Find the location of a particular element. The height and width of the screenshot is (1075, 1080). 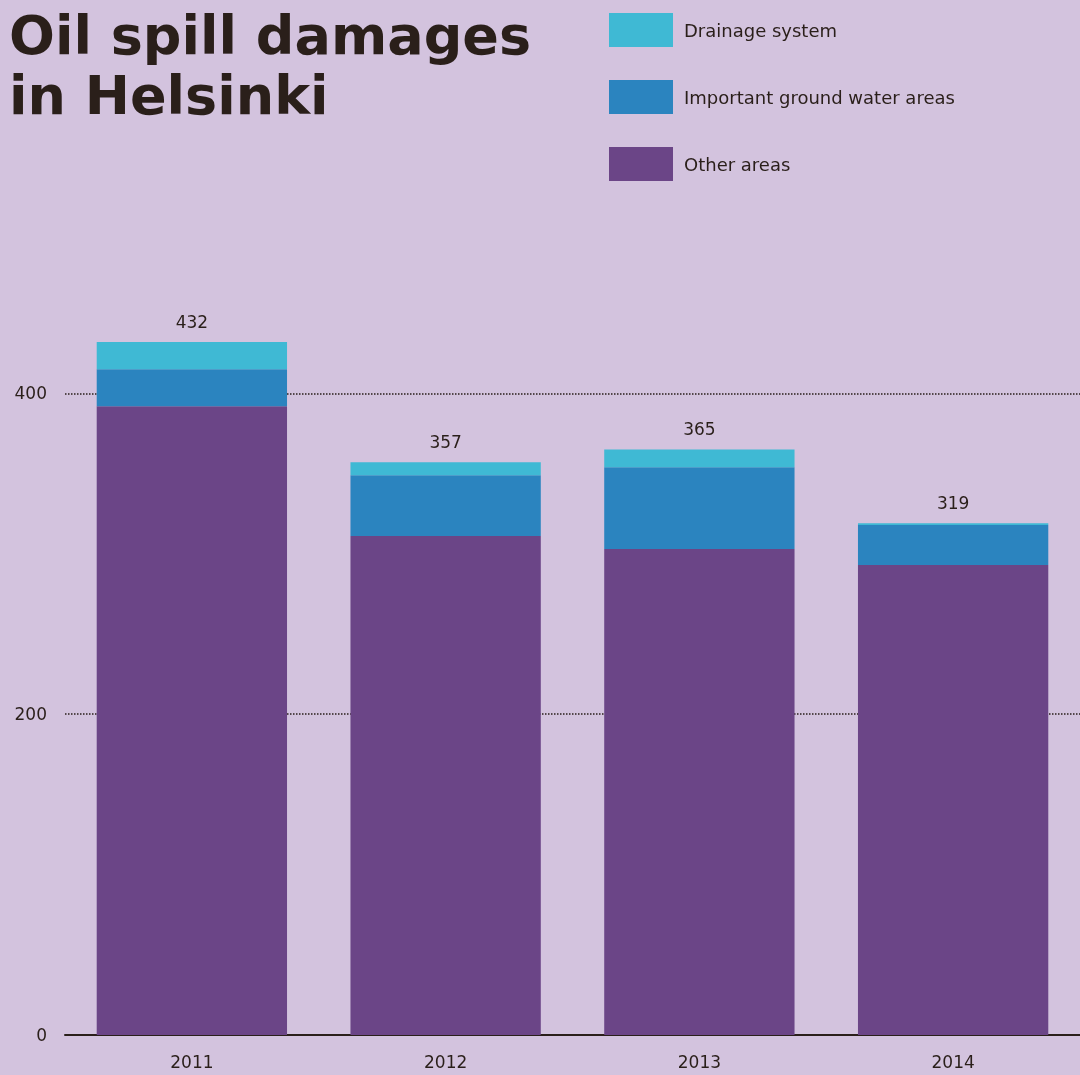

total-label: 432 is located at coordinates (192, 321).